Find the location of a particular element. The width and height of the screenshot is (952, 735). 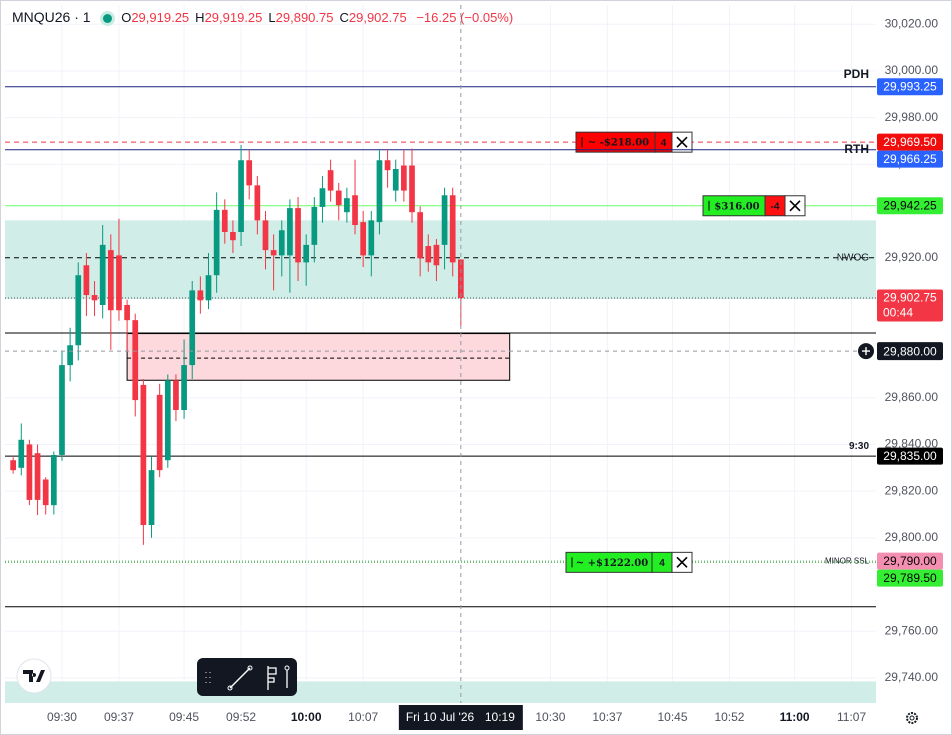

logo is located at coordinates (34, 676).